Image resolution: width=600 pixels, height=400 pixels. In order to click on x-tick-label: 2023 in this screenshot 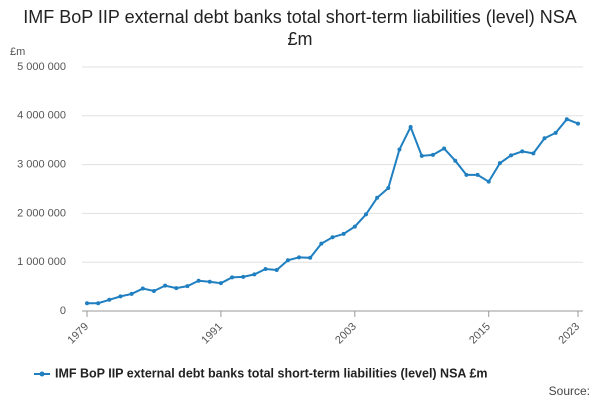, I will do `click(569, 334)`.